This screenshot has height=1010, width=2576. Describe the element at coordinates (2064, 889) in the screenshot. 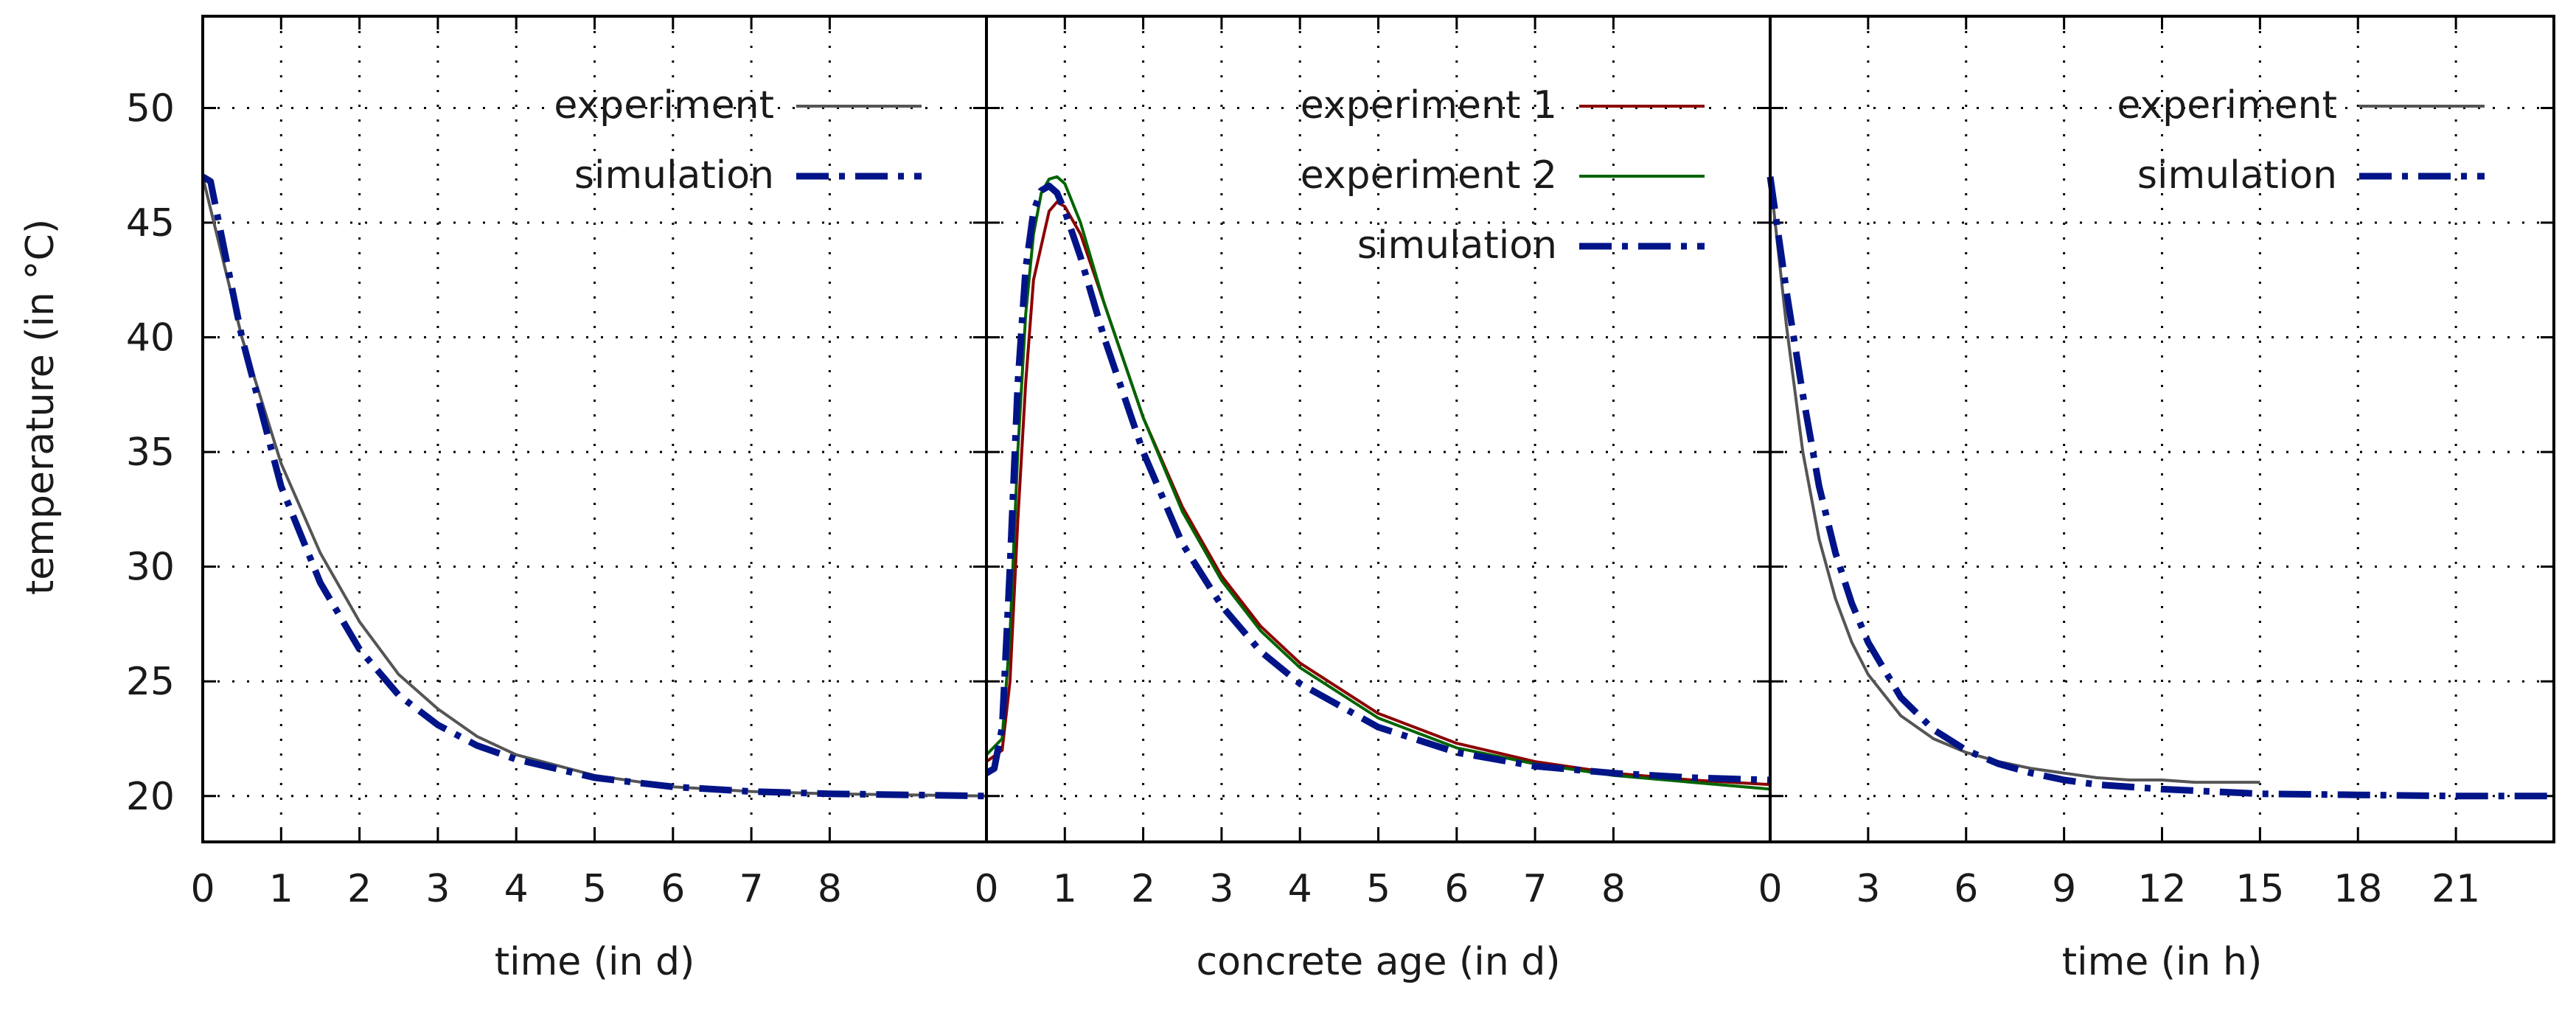

I see `x-tick-label: 9` at that location.